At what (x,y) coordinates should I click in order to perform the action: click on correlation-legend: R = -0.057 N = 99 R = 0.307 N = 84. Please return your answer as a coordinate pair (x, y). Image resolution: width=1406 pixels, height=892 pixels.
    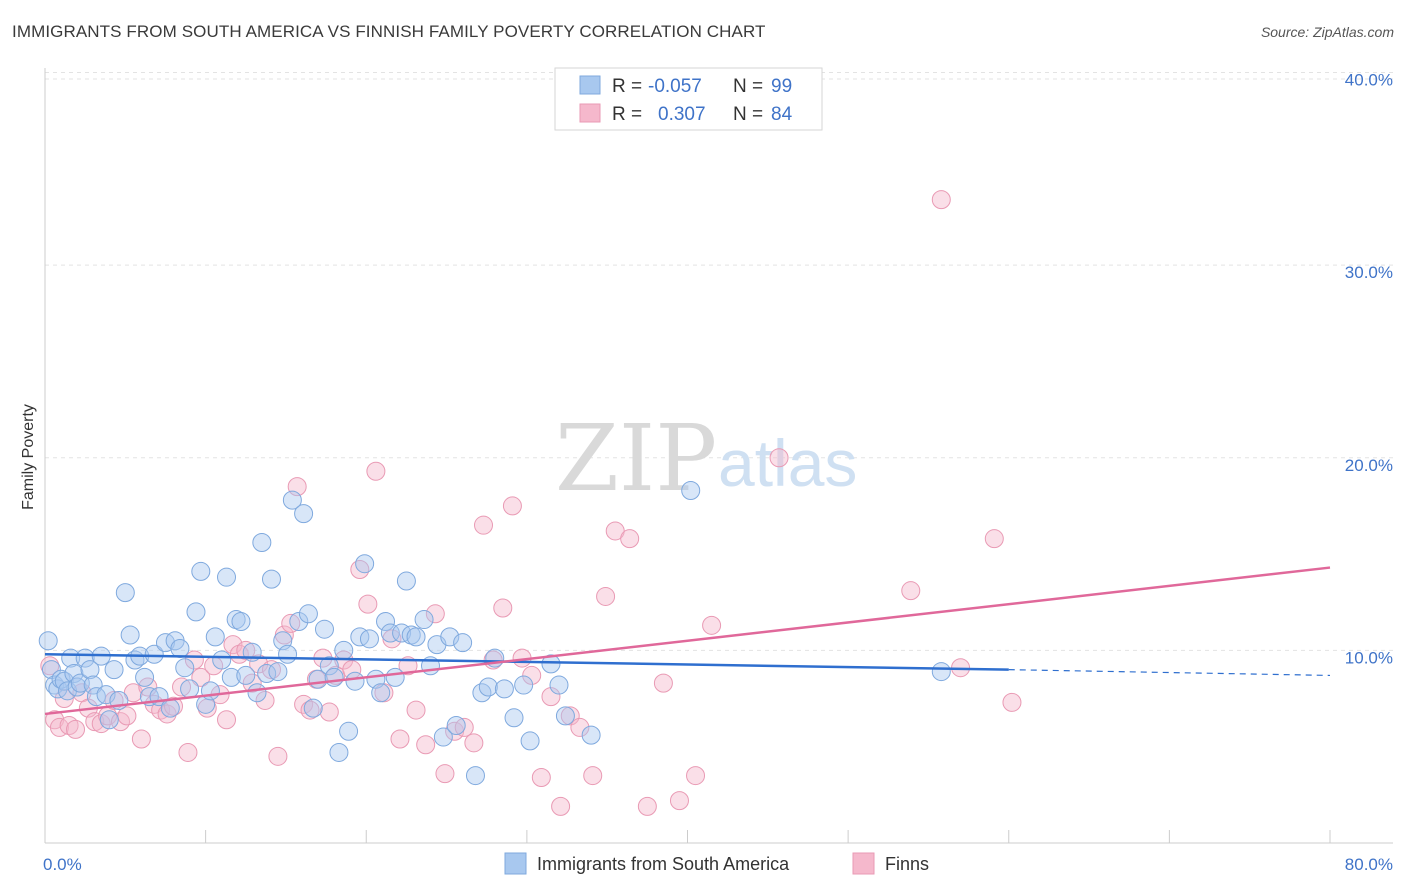
    Looking at the image, I should click on (688, 99).